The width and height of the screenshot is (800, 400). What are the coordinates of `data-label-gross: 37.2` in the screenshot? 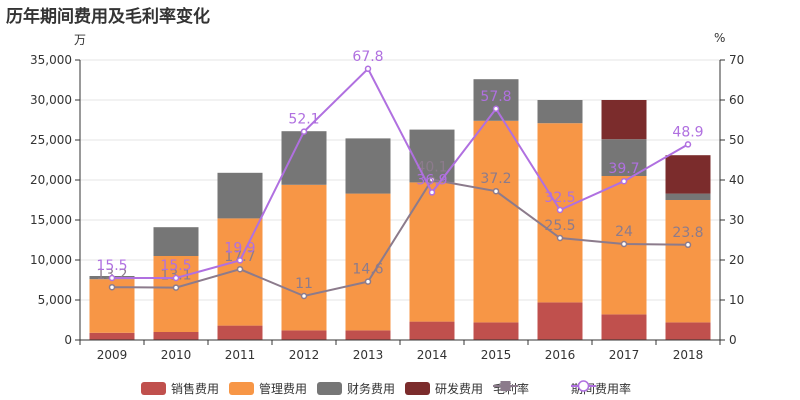 It's located at (495, 179).